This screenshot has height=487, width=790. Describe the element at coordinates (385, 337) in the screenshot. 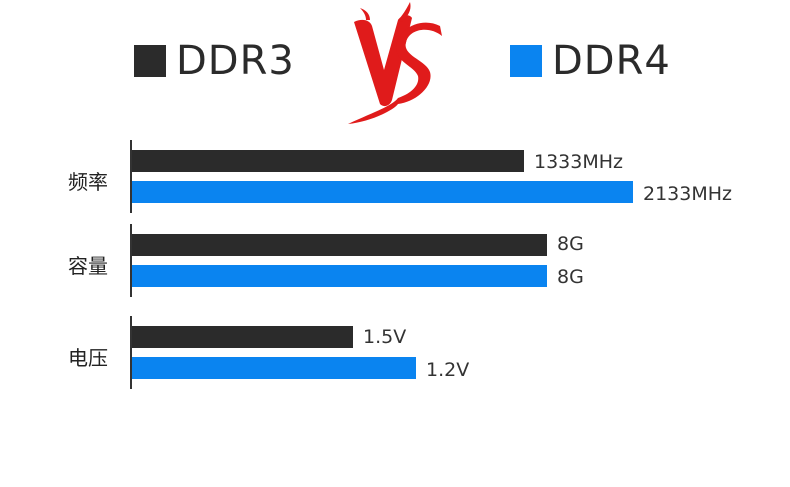

I see `data-label: 1.5V` at that location.